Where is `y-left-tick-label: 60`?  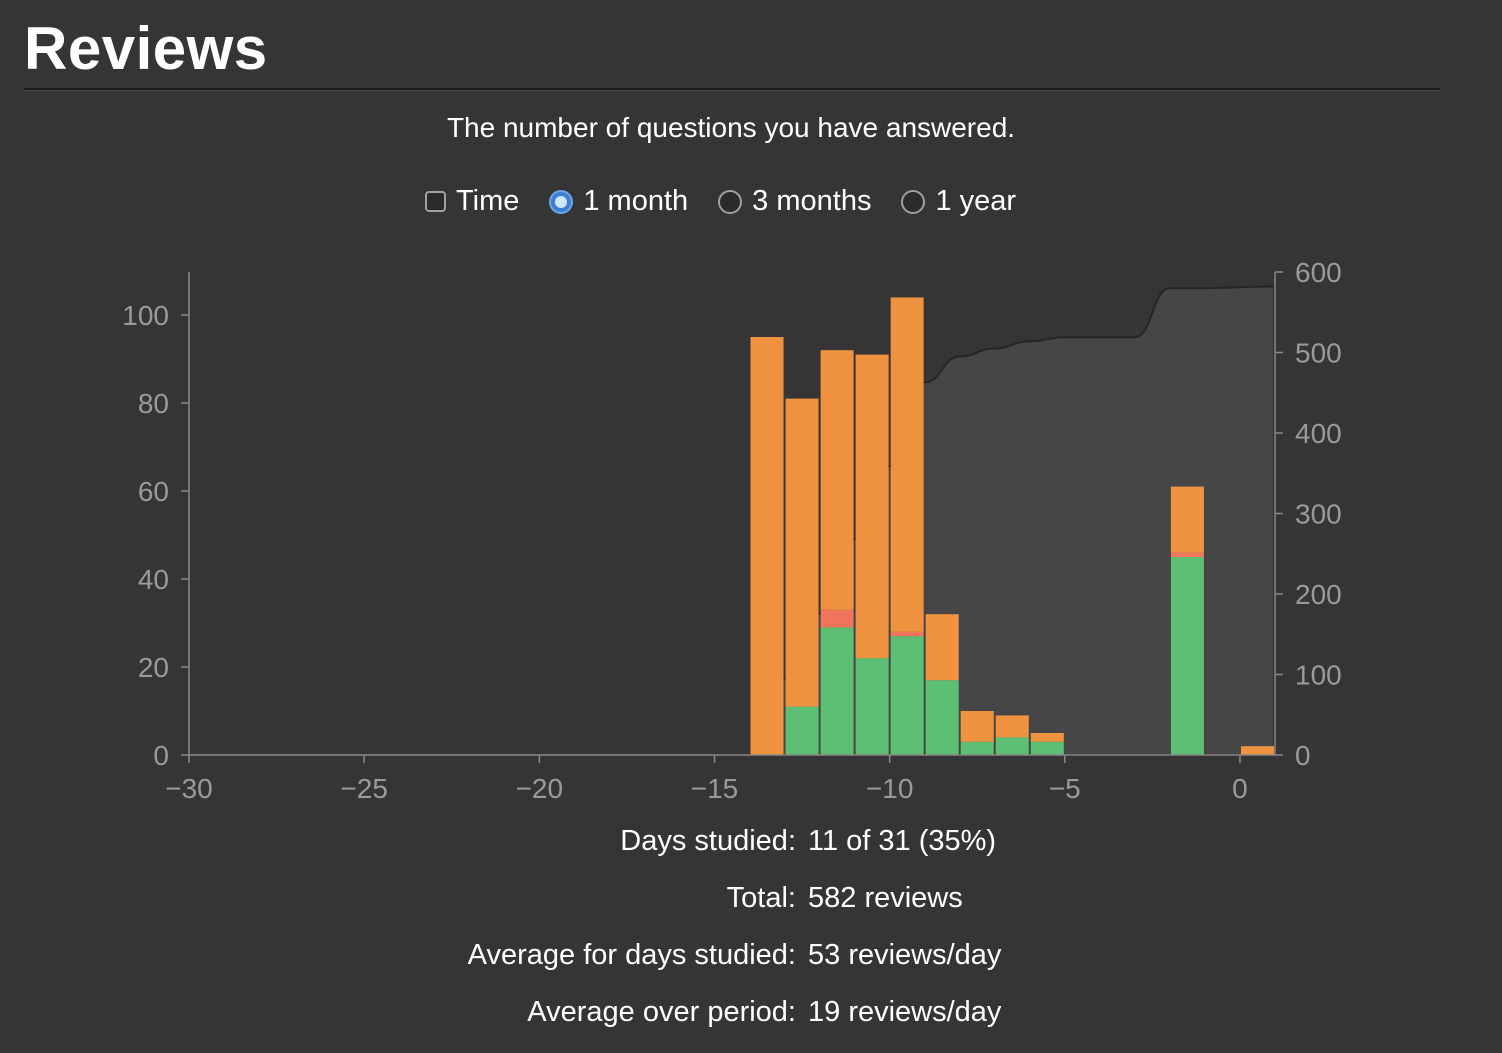
y-left-tick-label: 60 is located at coordinates (153, 491).